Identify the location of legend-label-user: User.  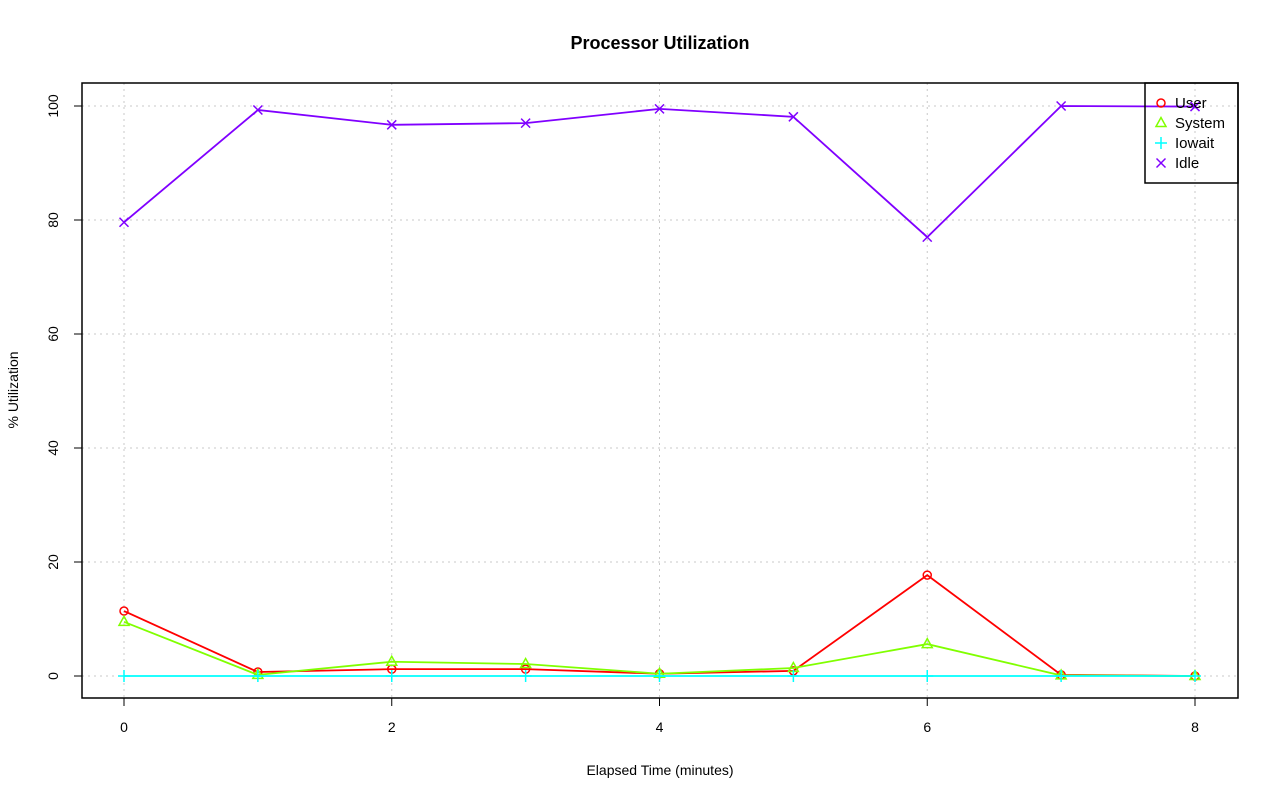
(1191, 103).